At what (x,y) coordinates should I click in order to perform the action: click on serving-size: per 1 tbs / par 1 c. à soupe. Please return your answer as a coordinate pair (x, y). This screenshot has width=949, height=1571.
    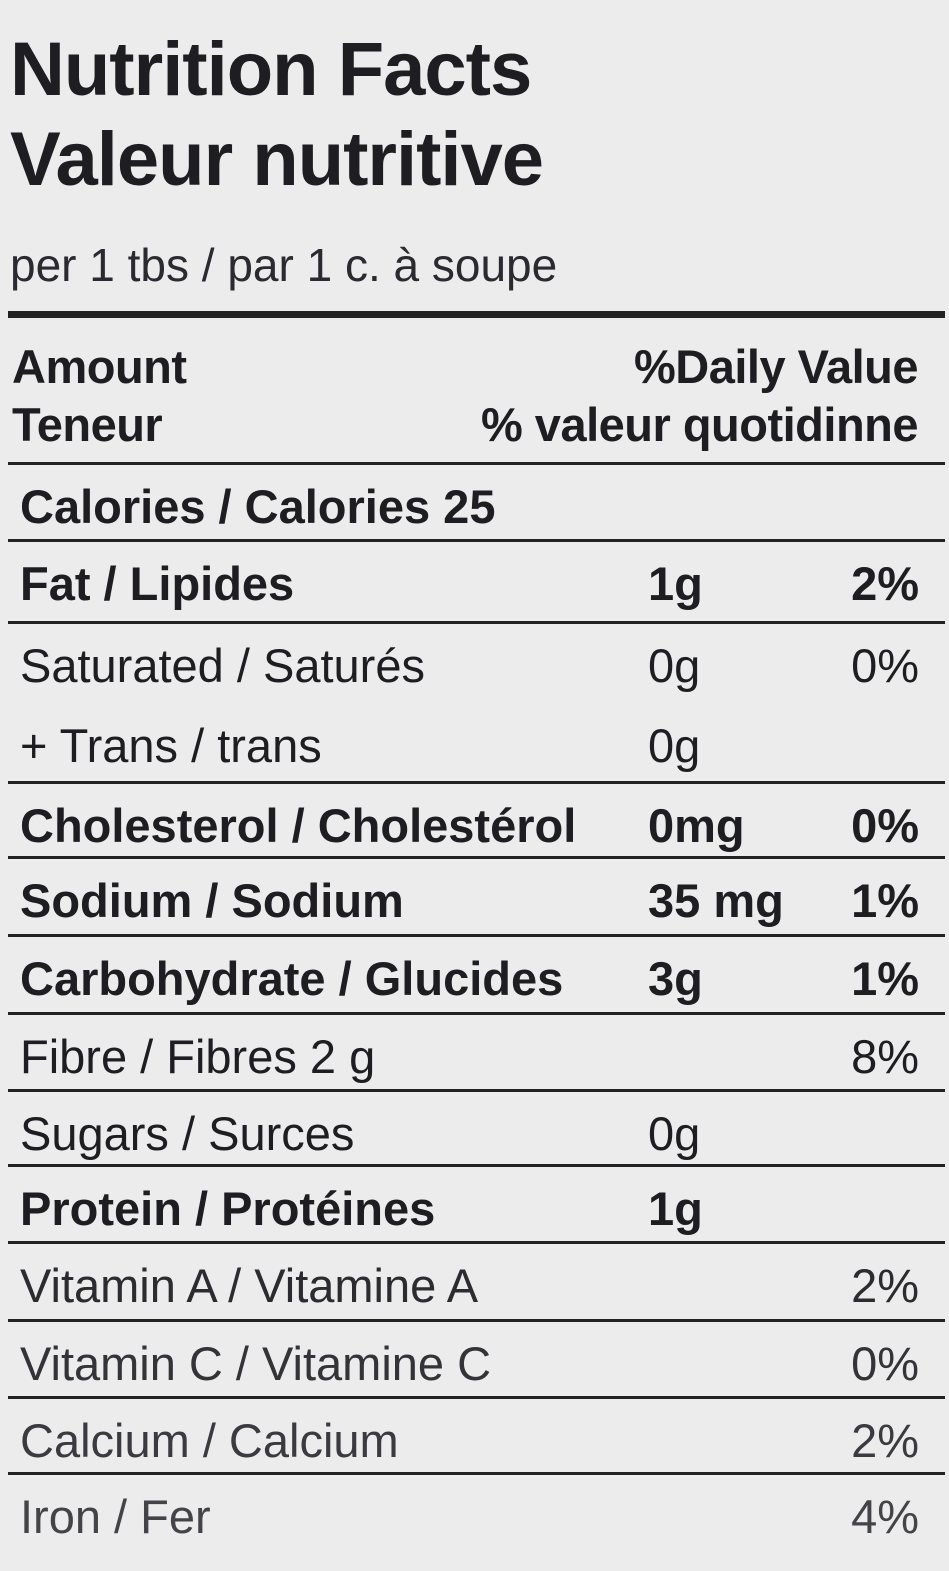
    Looking at the image, I should click on (284, 265).